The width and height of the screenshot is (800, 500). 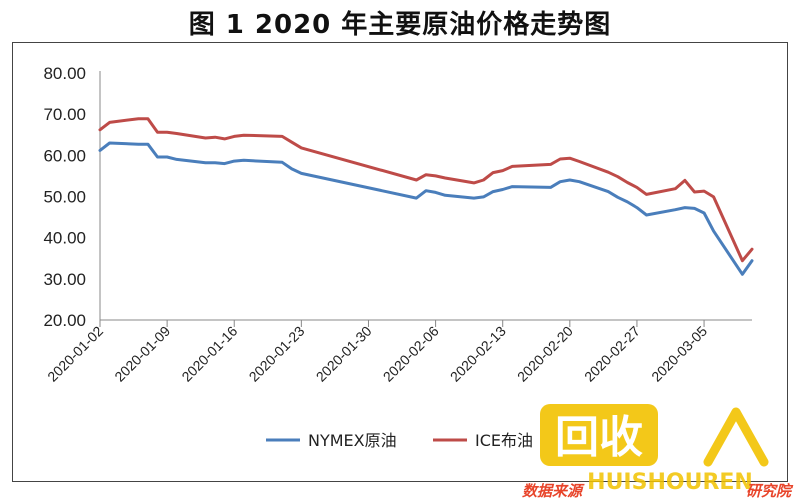 I want to click on logo-badge, so click(x=599, y=435).